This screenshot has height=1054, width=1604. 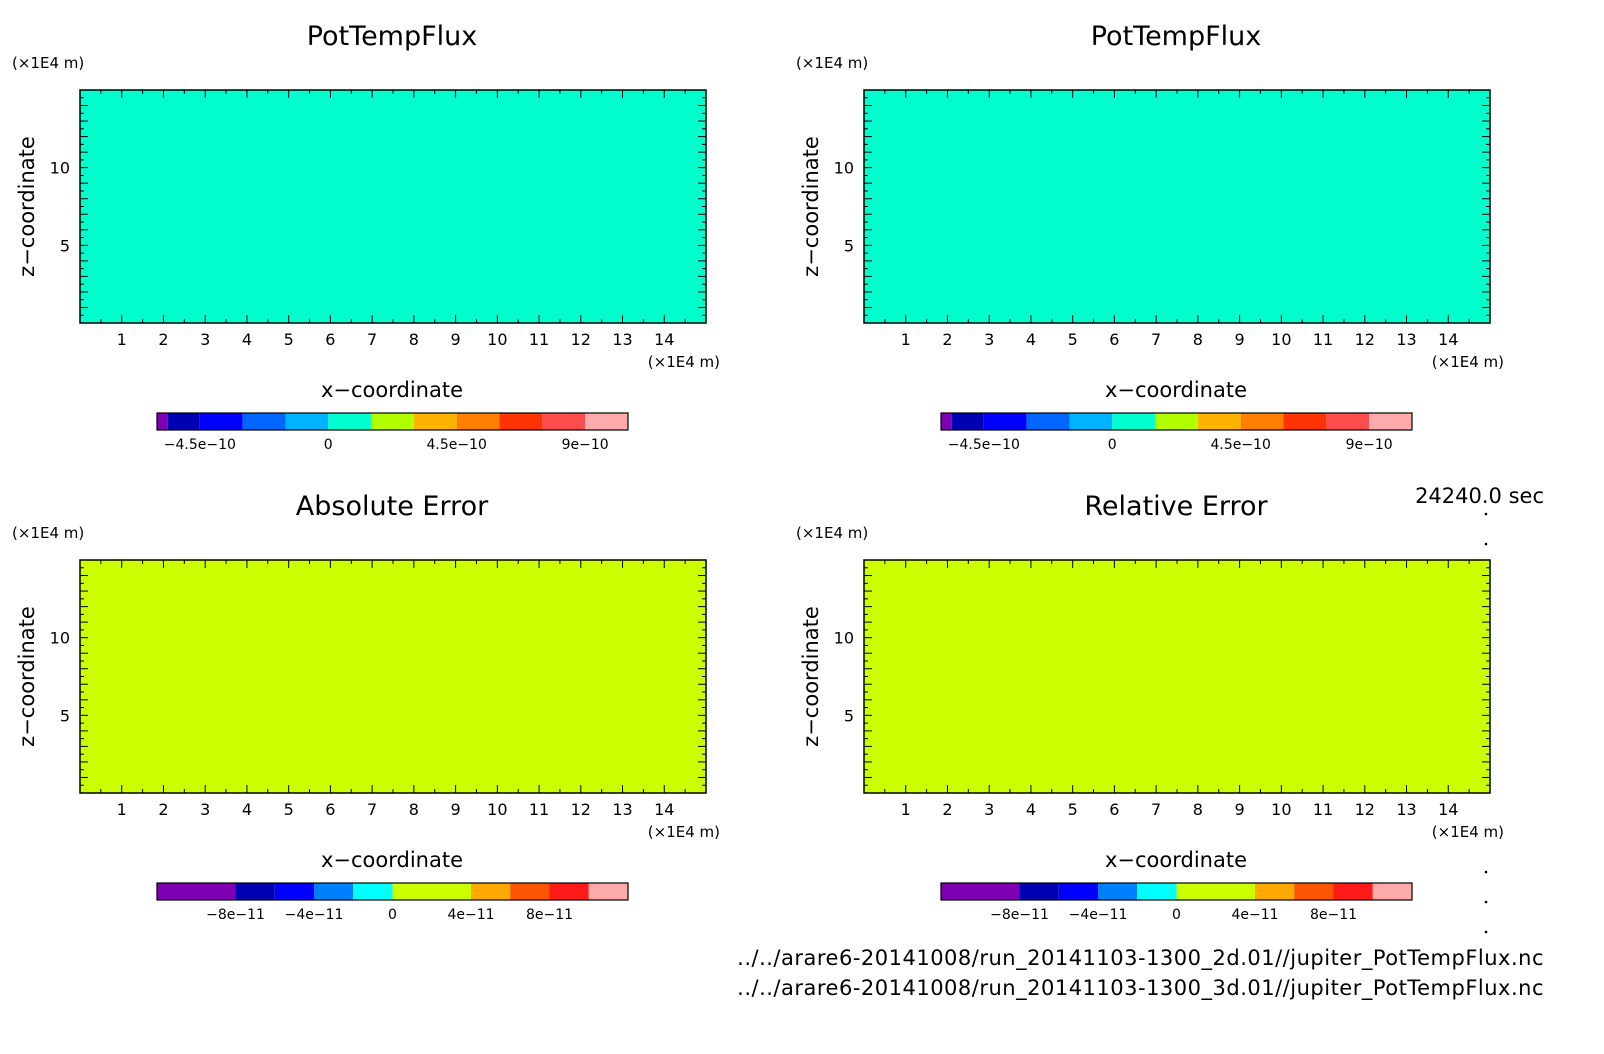 I want to click on colorbar-tick-label: −4.5e−10, so click(x=984, y=445).